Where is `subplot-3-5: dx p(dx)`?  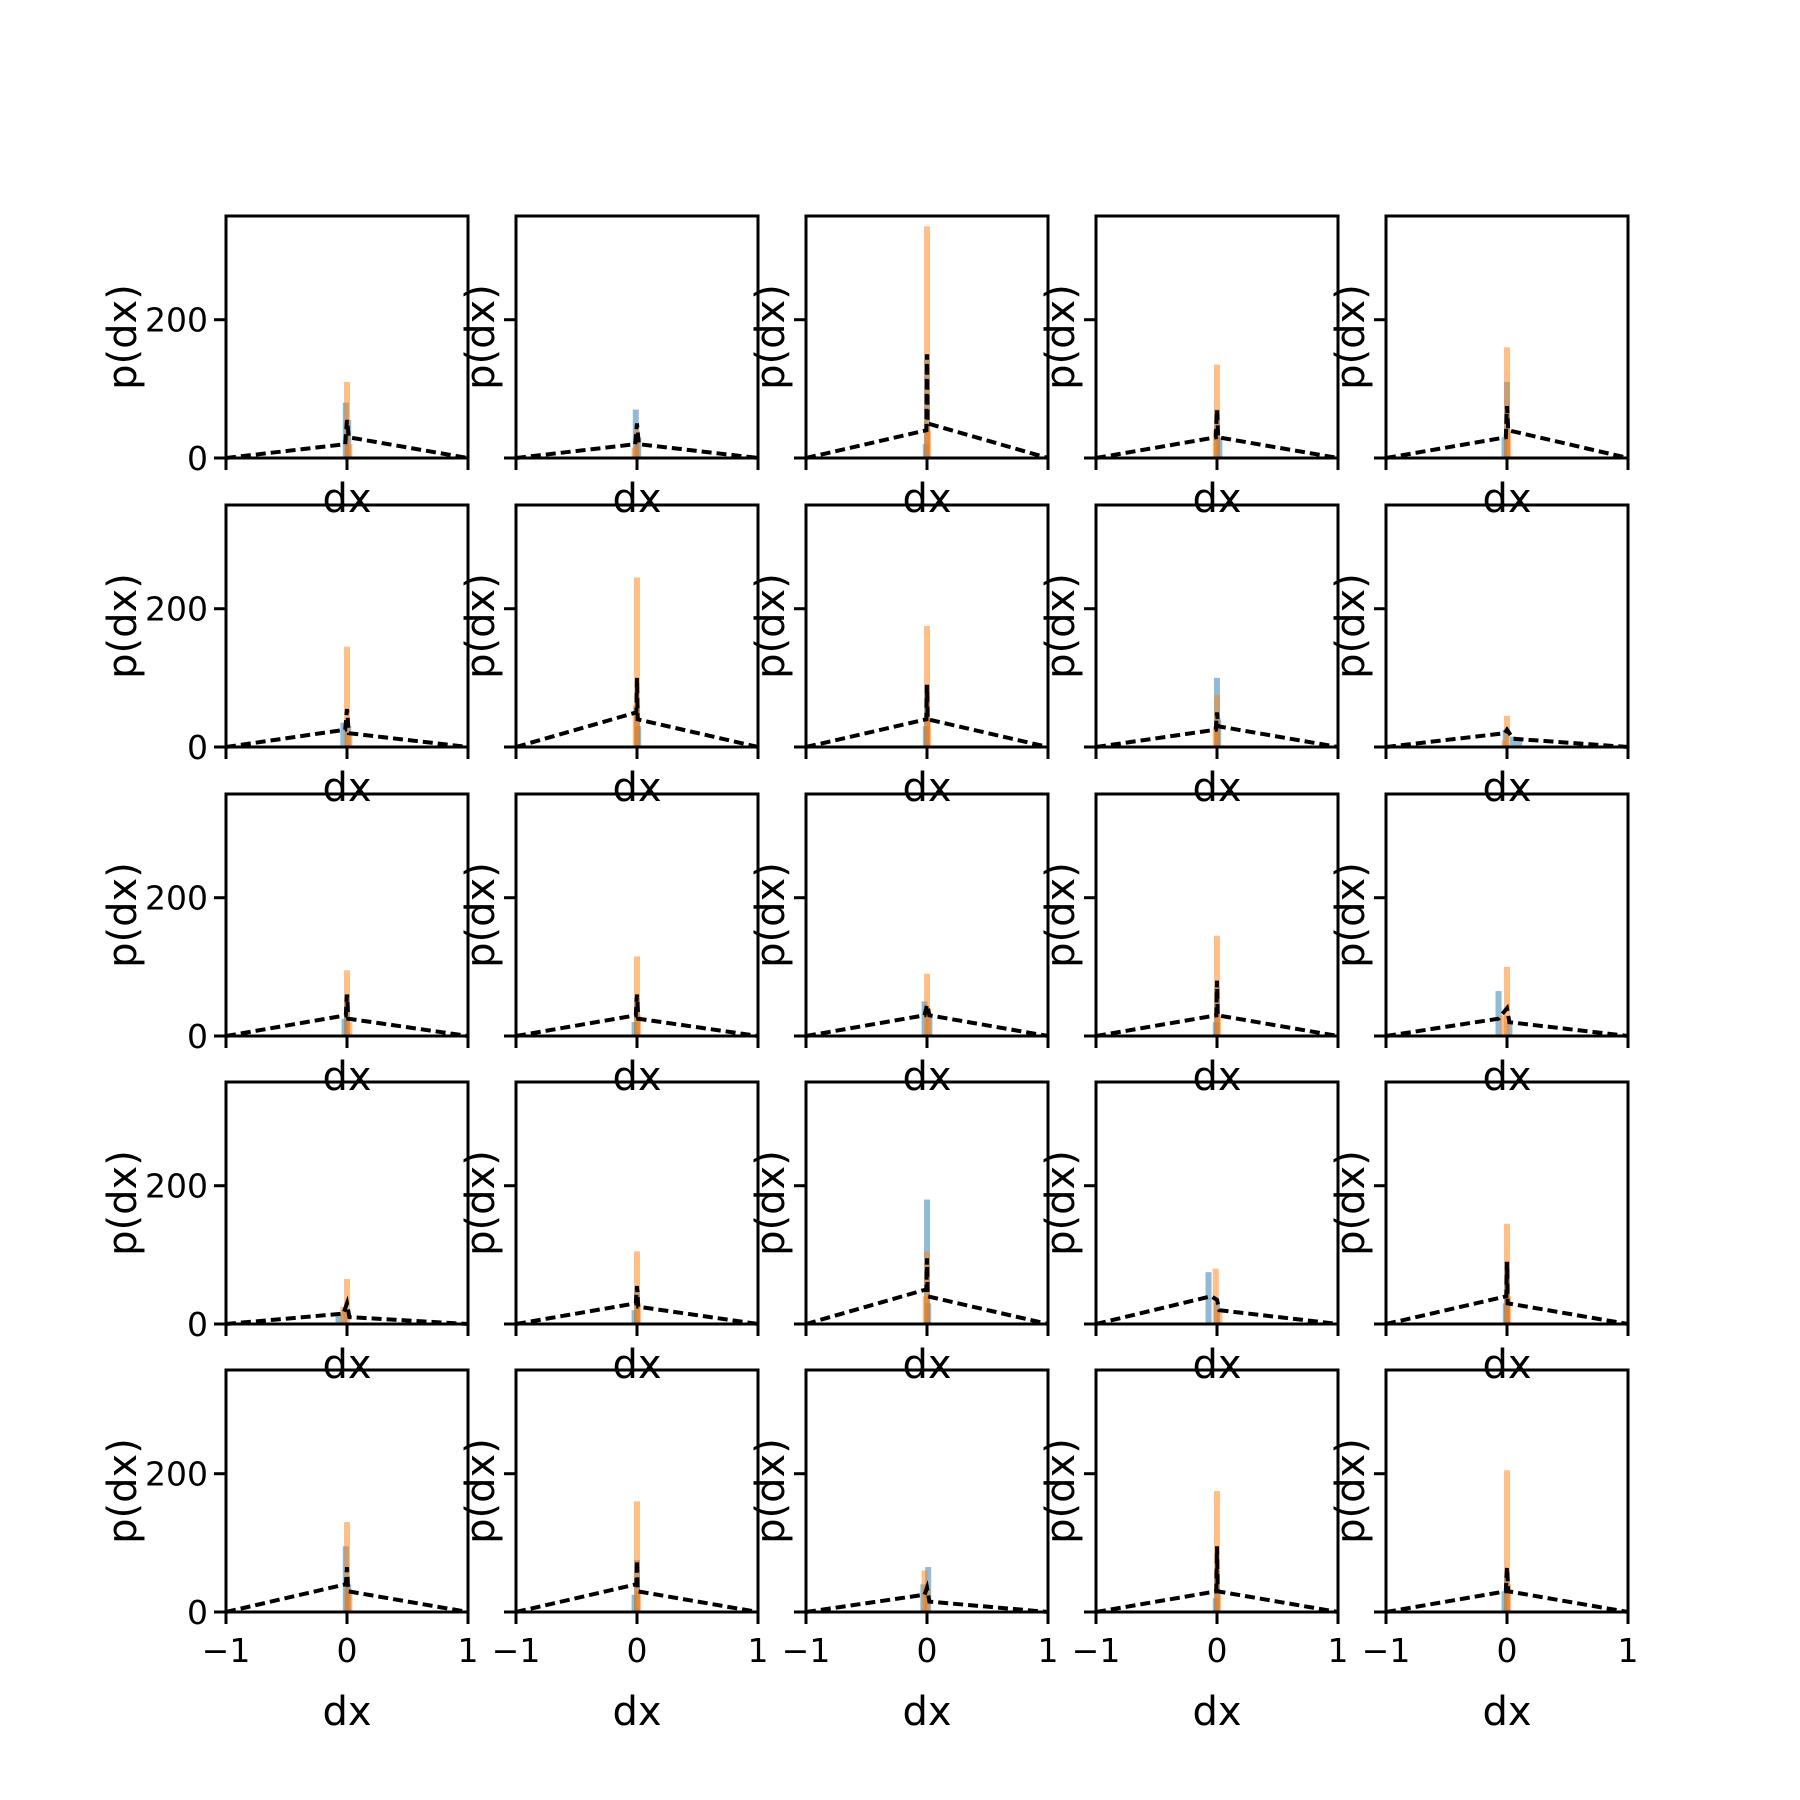
subplot-3-5: dx p(dx) is located at coordinates (1479, 946).